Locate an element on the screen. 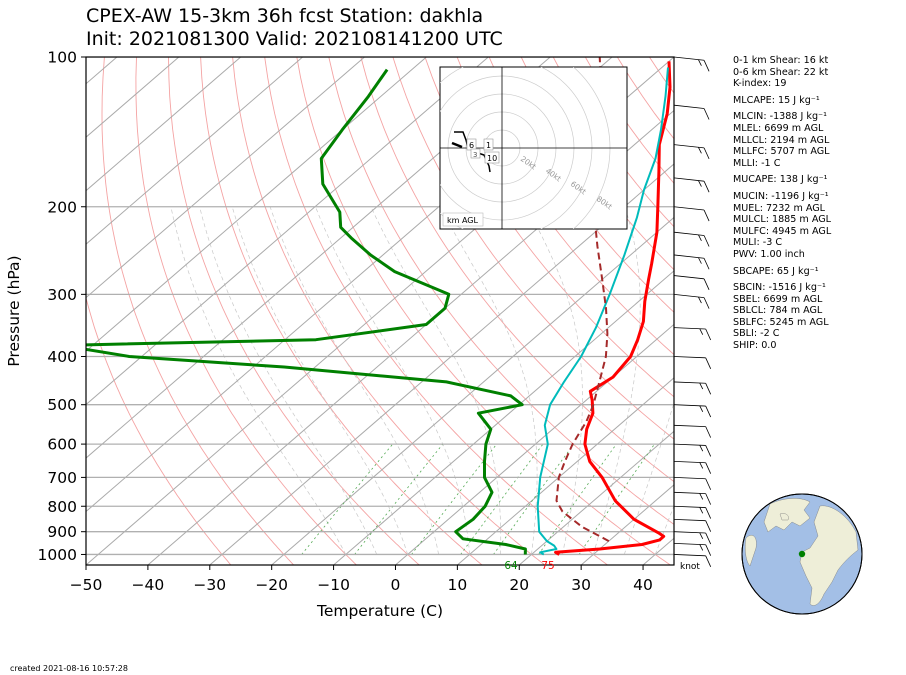  index-row: SBLCL: 784 m AGL is located at coordinates (778, 311).